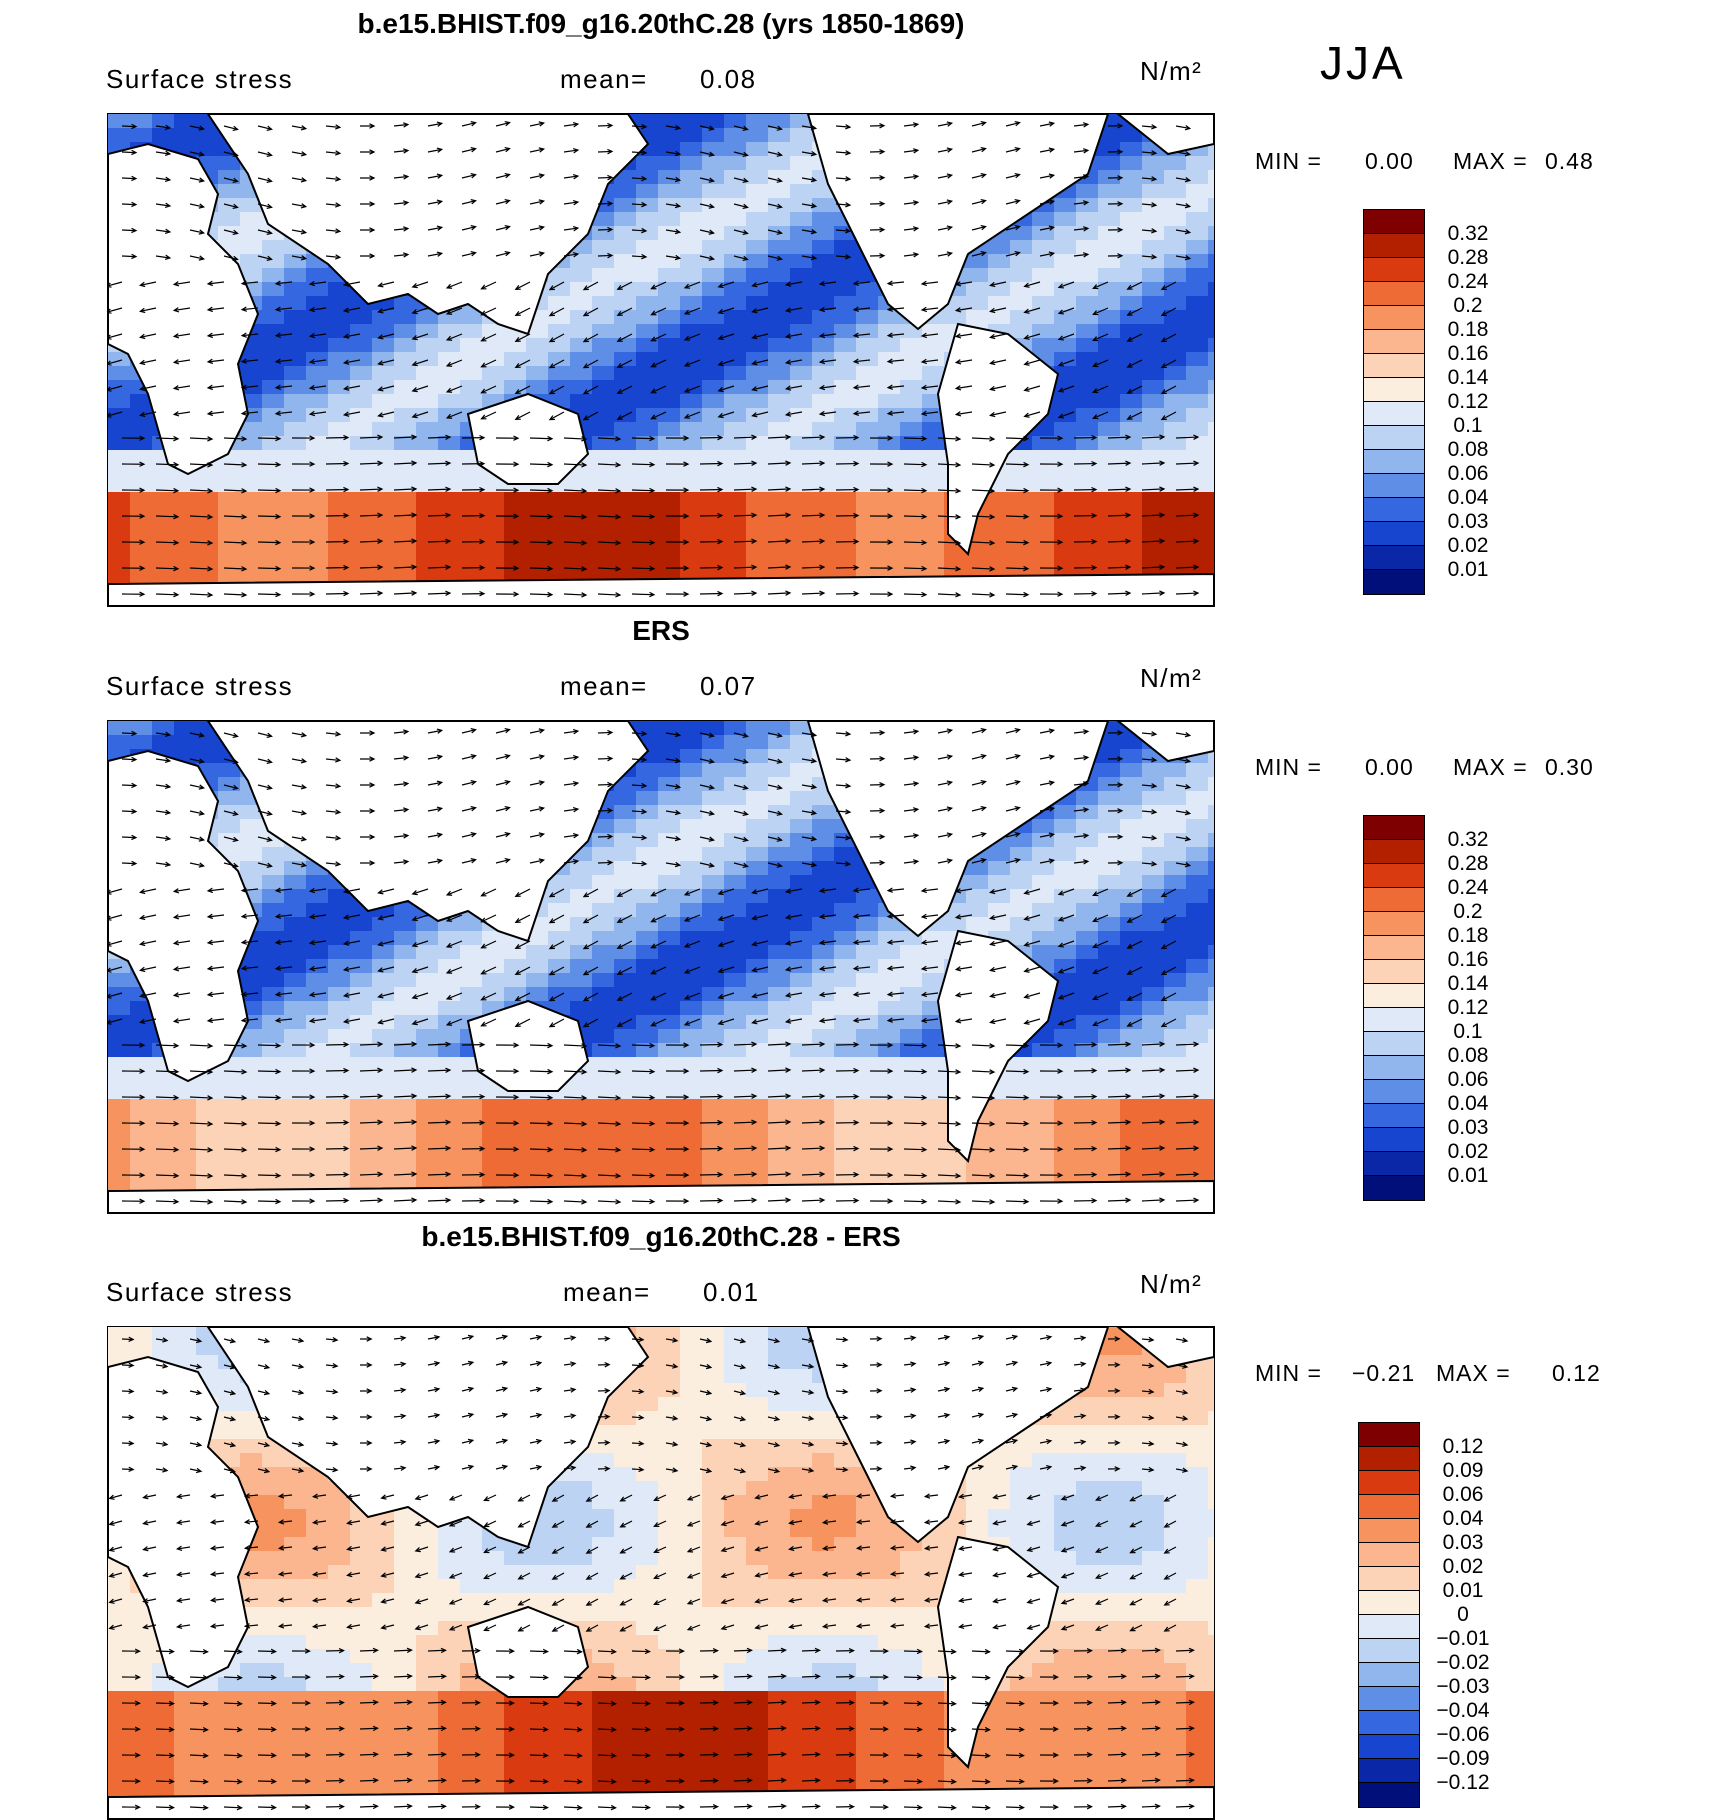 The width and height of the screenshot is (1710, 1820). What do you see at coordinates (1171, 71) in the screenshot?
I see `units-label: N/m²` at bounding box center [1171, 71].